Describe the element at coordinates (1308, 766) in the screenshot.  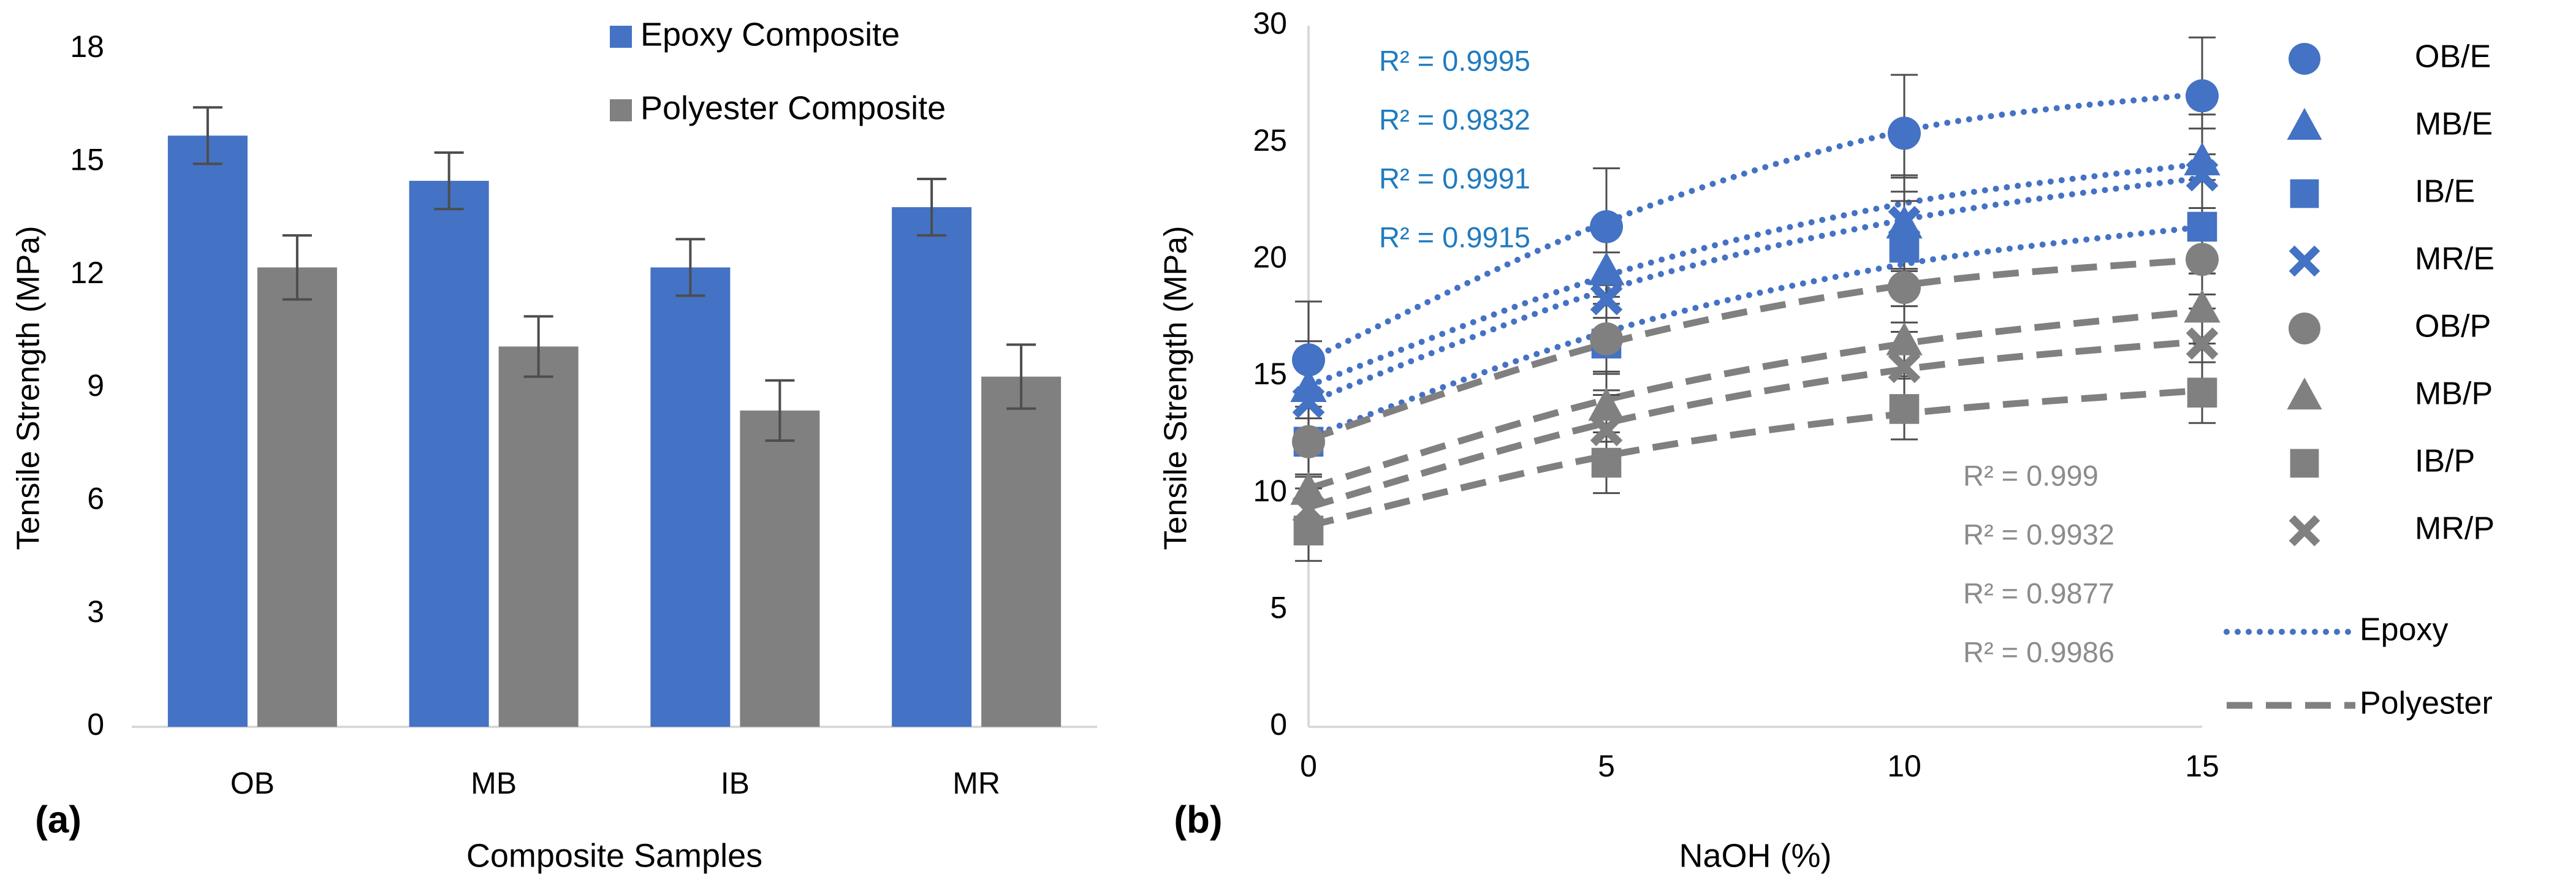
I see `x-tick-label: 0` at that location.